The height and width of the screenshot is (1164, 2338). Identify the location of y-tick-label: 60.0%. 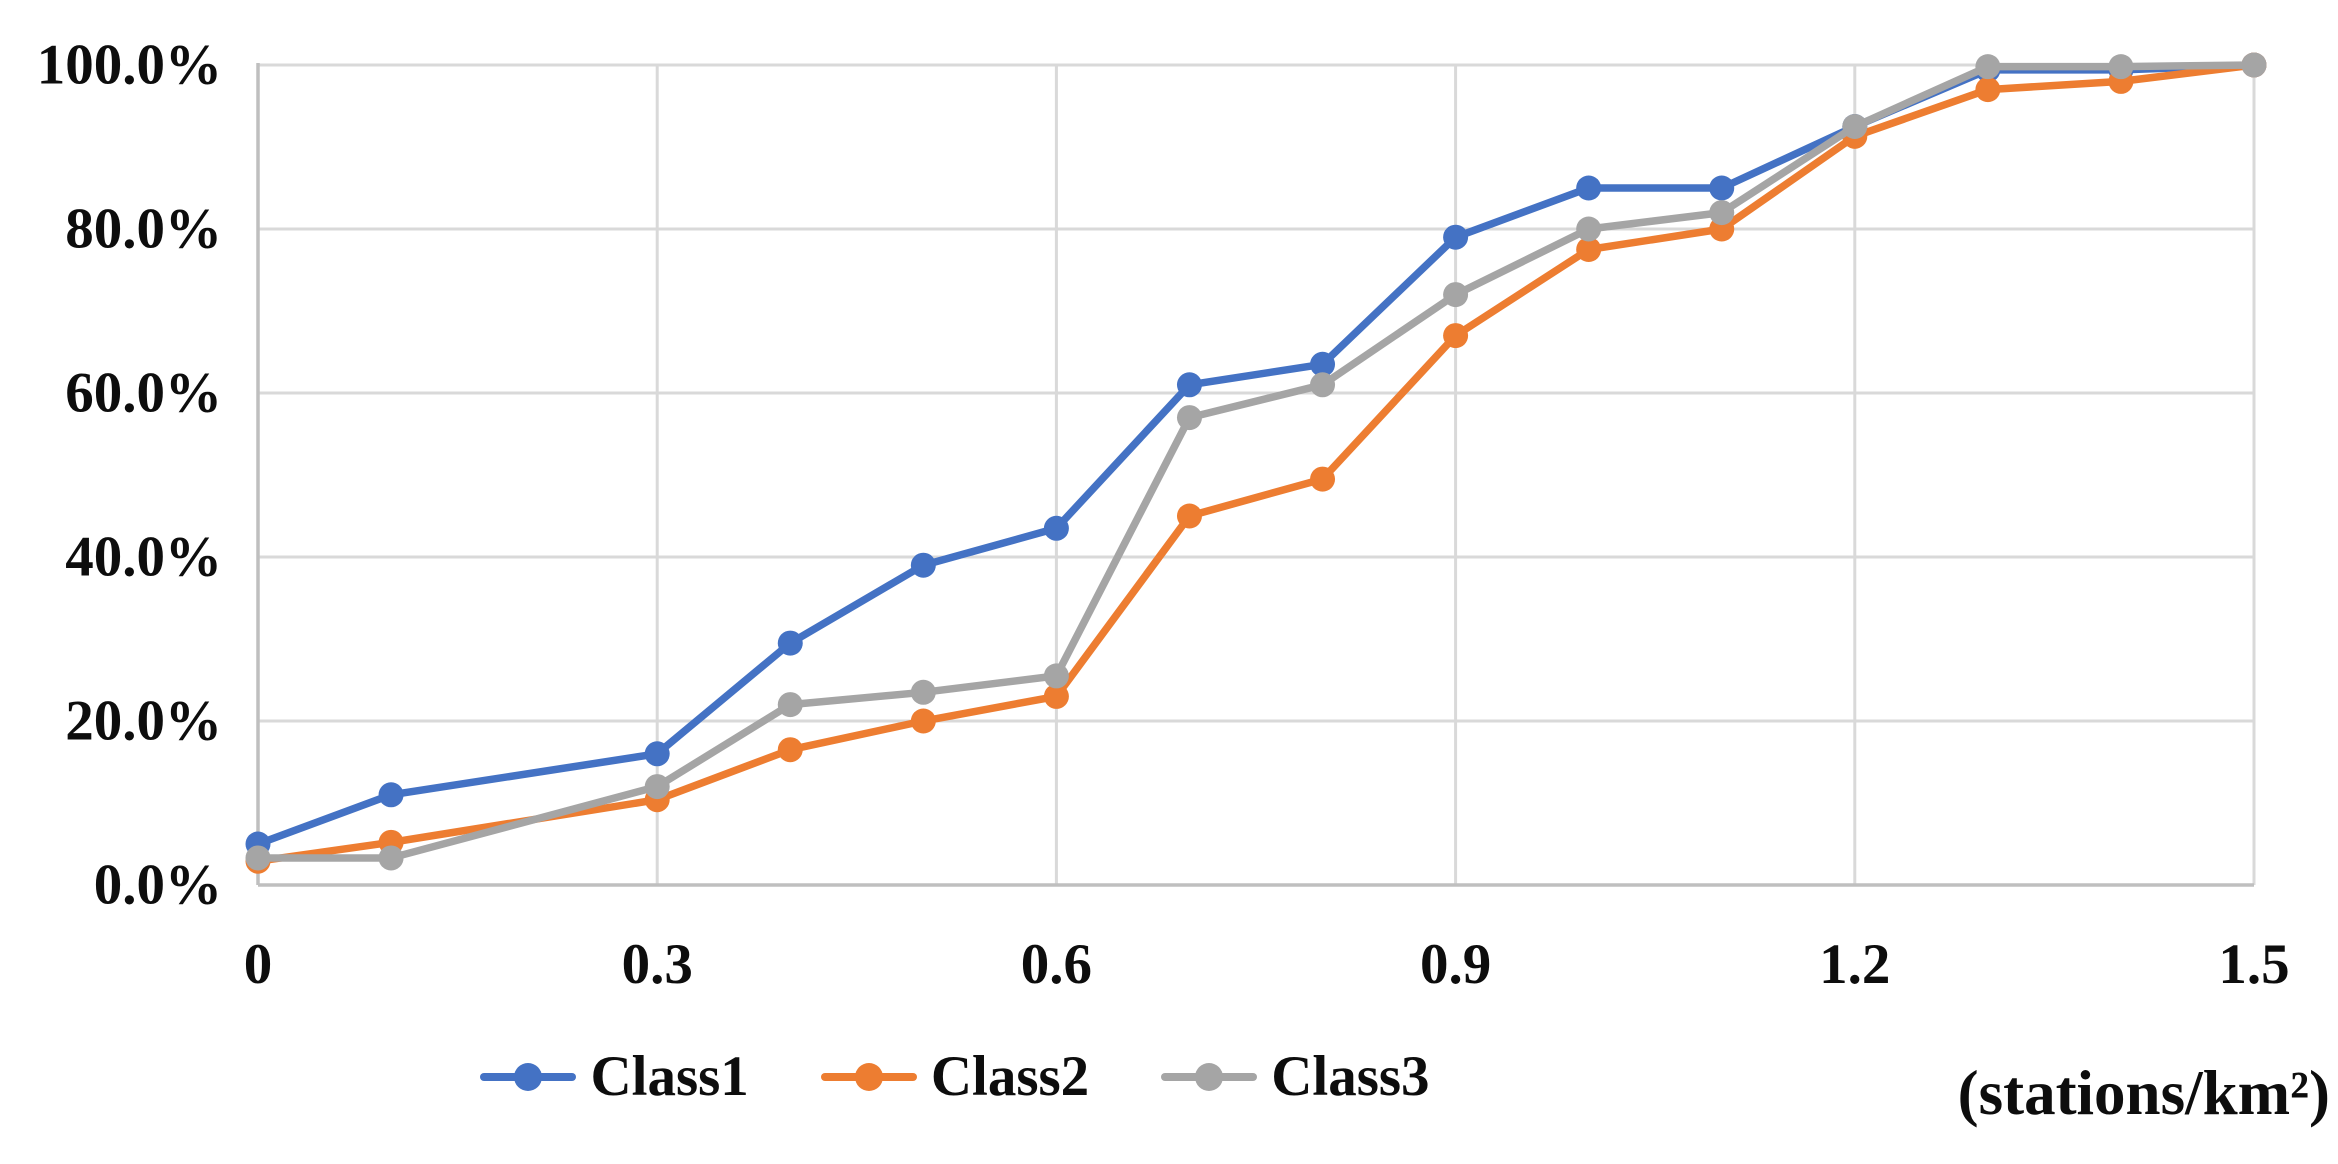
(143, 393).